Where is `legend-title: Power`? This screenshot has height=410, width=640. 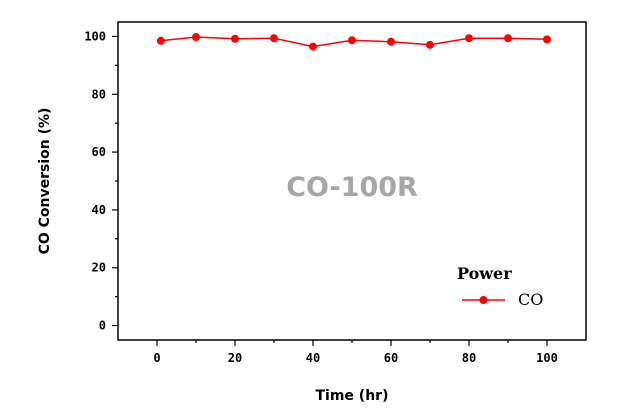 legend-title: Power is located at coordinates (484, 273).